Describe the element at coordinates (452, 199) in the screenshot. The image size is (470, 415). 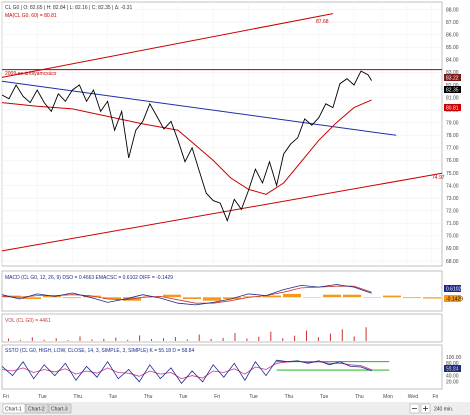
I see `y-tick-label: 73.00` at that location.